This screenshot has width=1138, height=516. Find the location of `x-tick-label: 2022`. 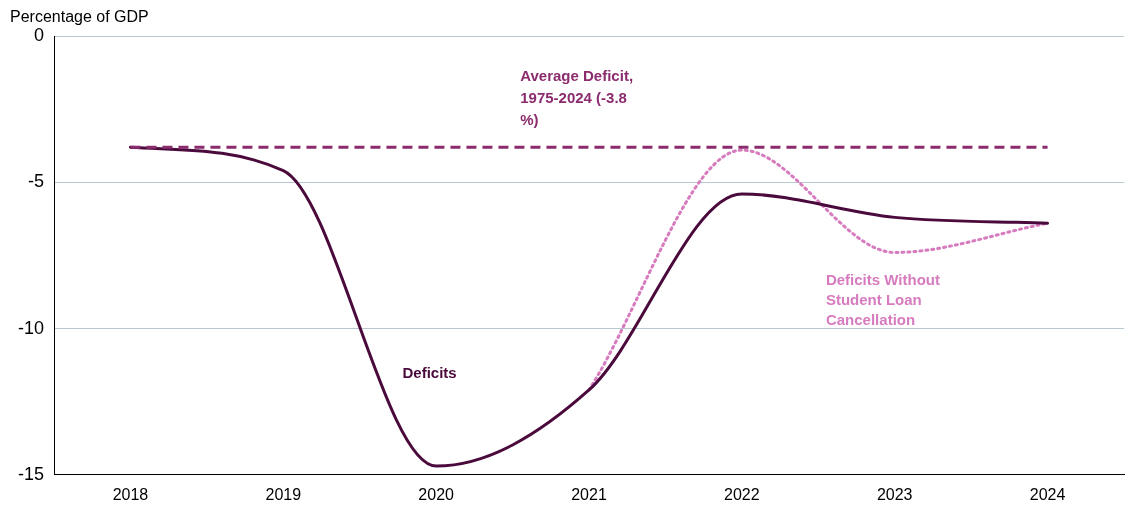

x-tick-label: 2022 is located at coordinates (742, 494).